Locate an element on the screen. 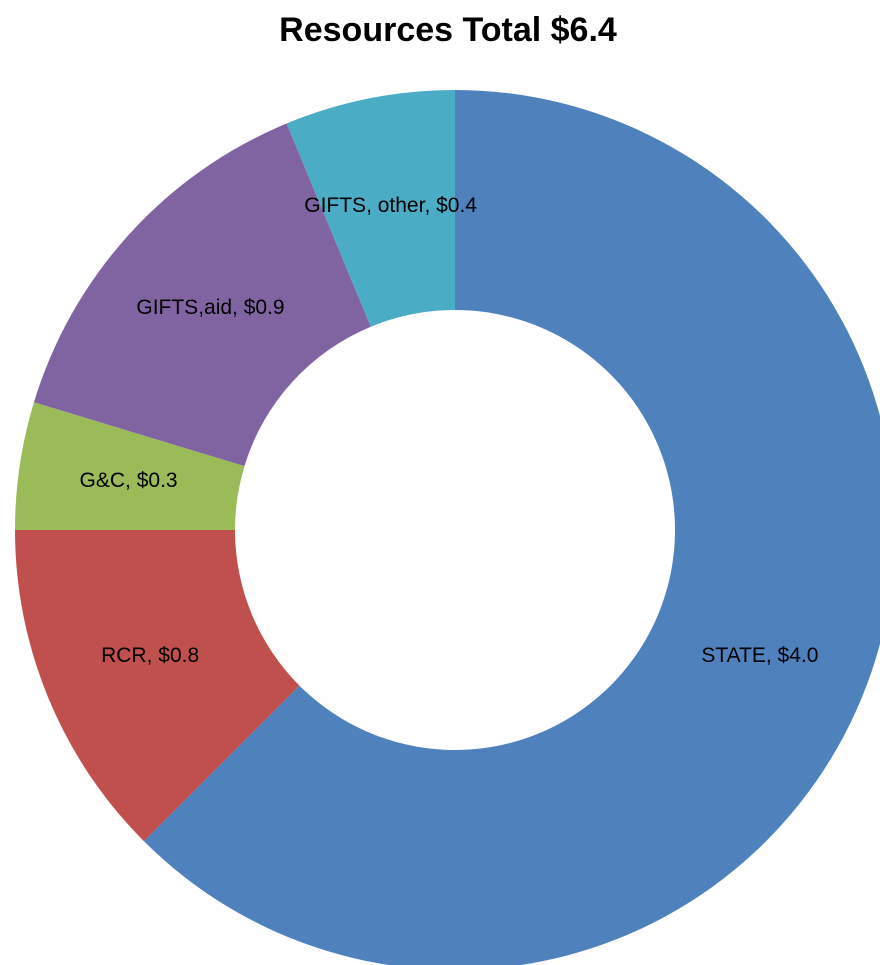 This screenshot has height=965, width=880. data-label: RCR, $0.8 is located at coordinates (150, 655).